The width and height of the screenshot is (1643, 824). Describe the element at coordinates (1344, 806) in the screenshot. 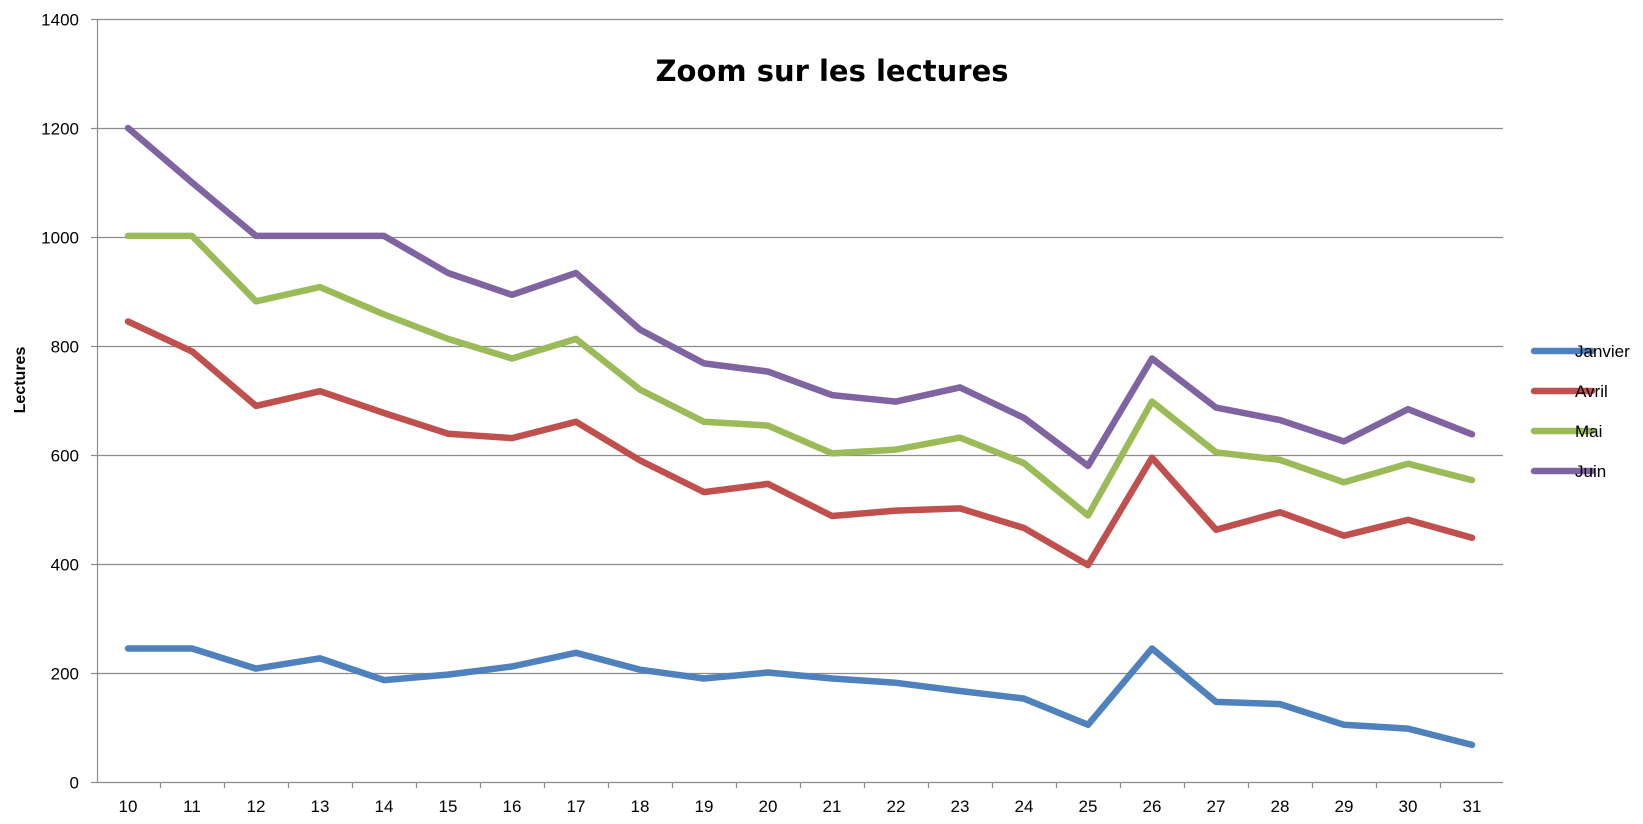

I see `x-tick-label: 29` at that location.